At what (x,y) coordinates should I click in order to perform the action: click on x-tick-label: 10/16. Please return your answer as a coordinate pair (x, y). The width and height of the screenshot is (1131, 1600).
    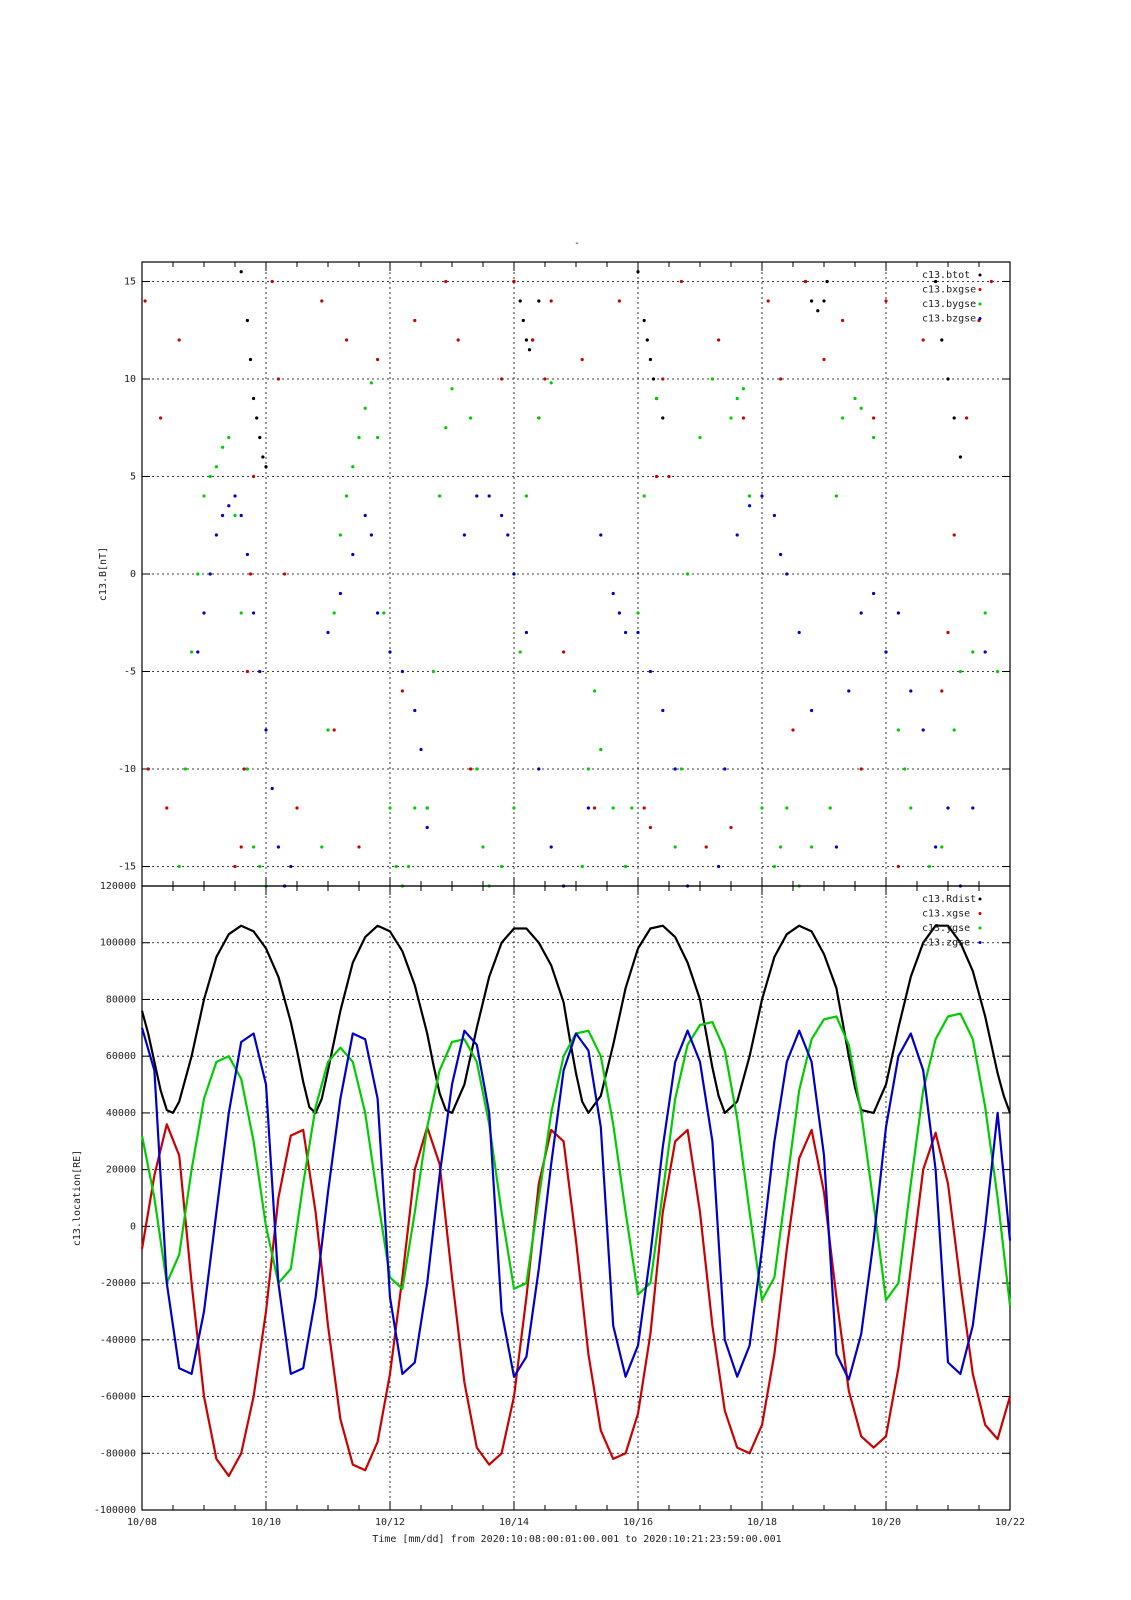
    Looking at the image, I should click on (638, 1522).